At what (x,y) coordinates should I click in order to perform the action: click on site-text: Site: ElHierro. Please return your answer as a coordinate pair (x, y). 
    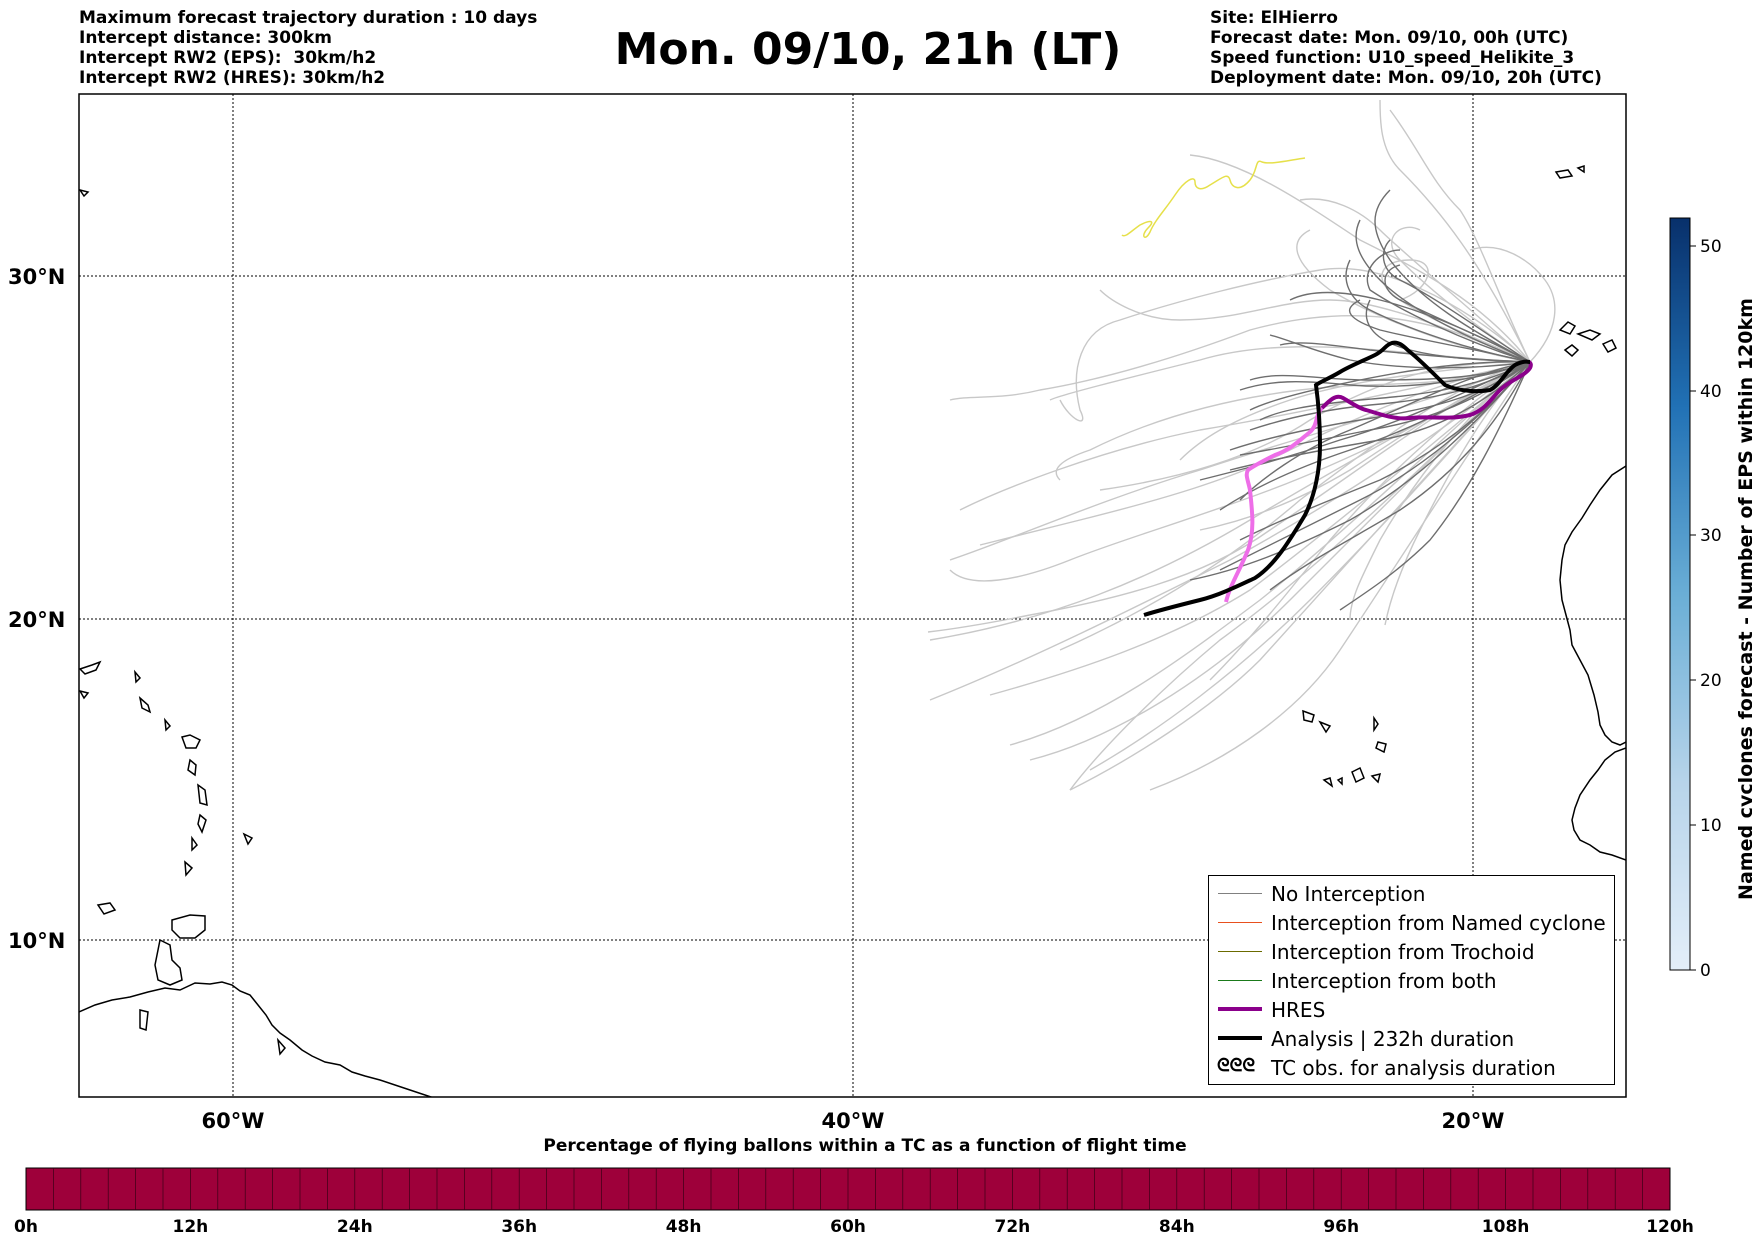
    Looking at the image, I should click on (1274, 18).